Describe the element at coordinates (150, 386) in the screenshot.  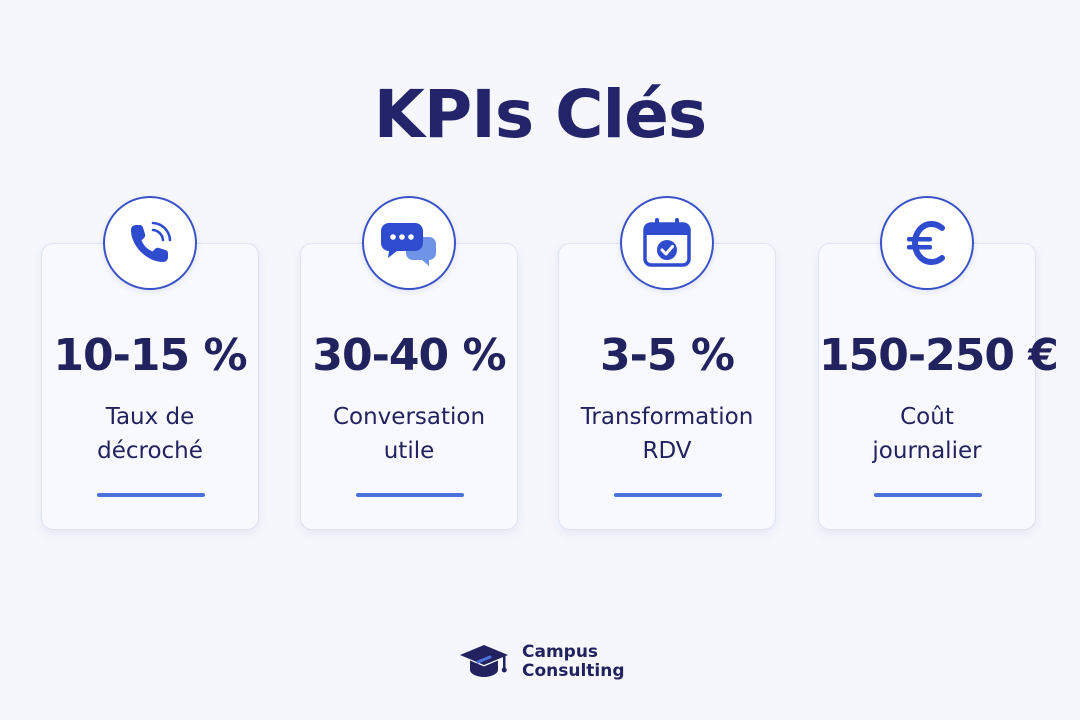
I see `kpi-card-call-pickup: 10-15 % Taux de décroché` at that location.